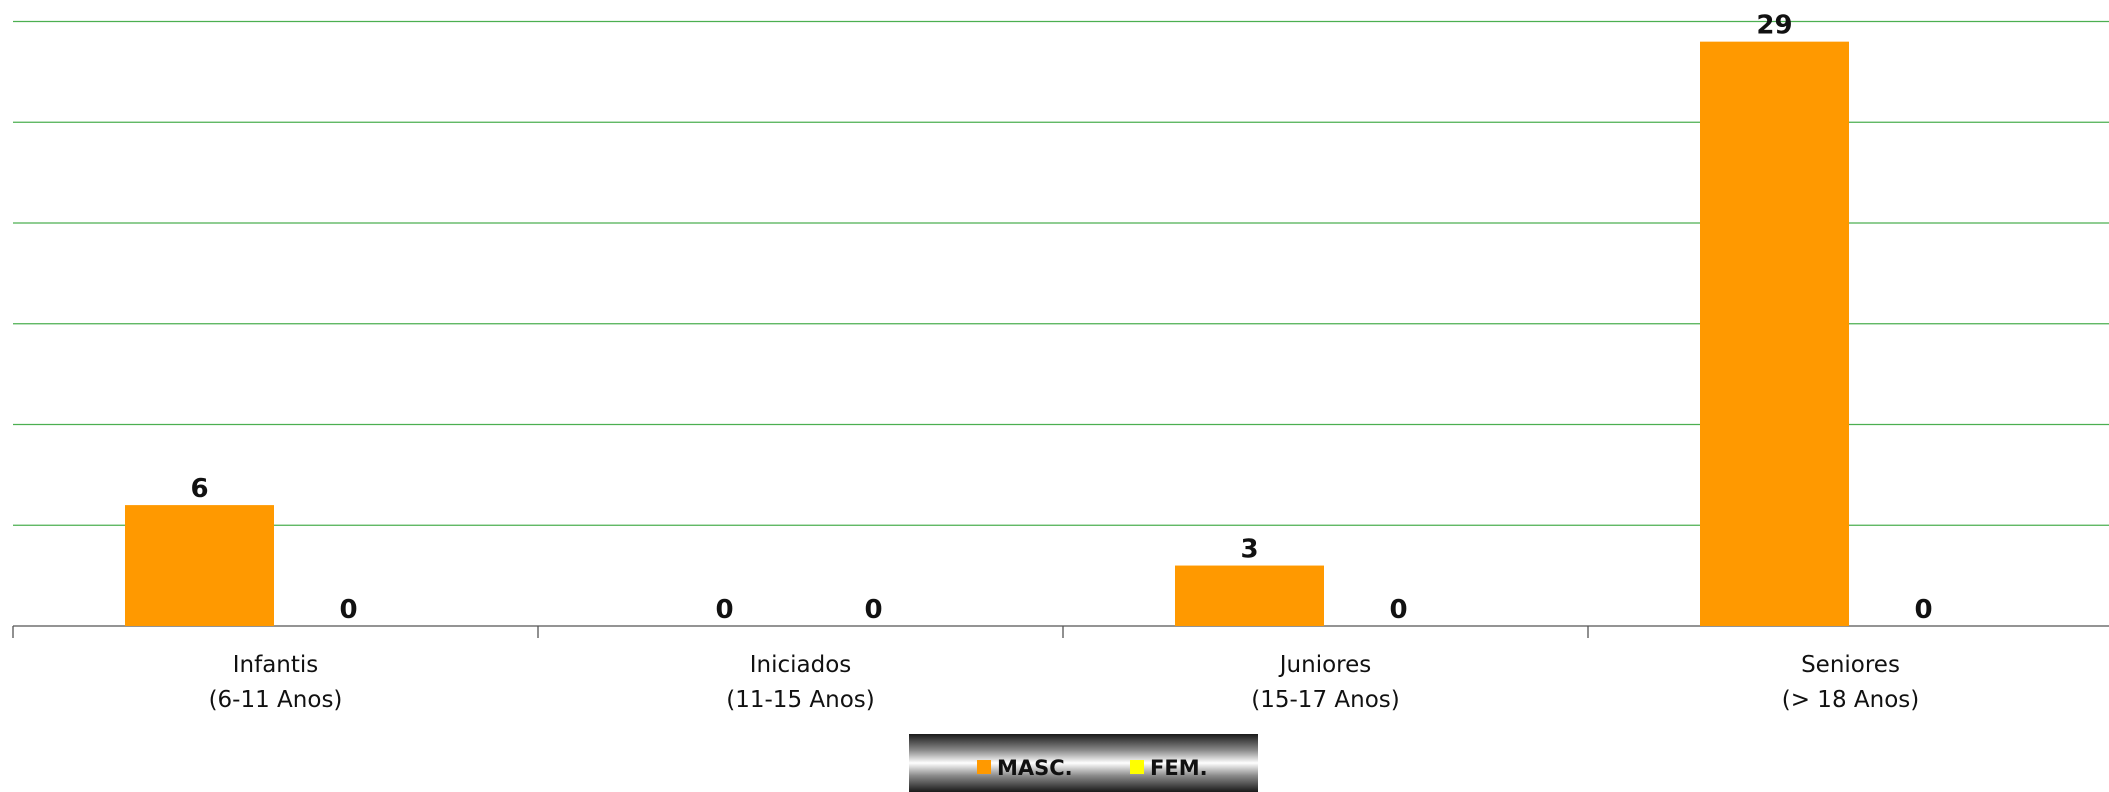 The height and width of the screenshot is (792, 2109). I want to click on legend-swatch-masc, so click(984, 767).